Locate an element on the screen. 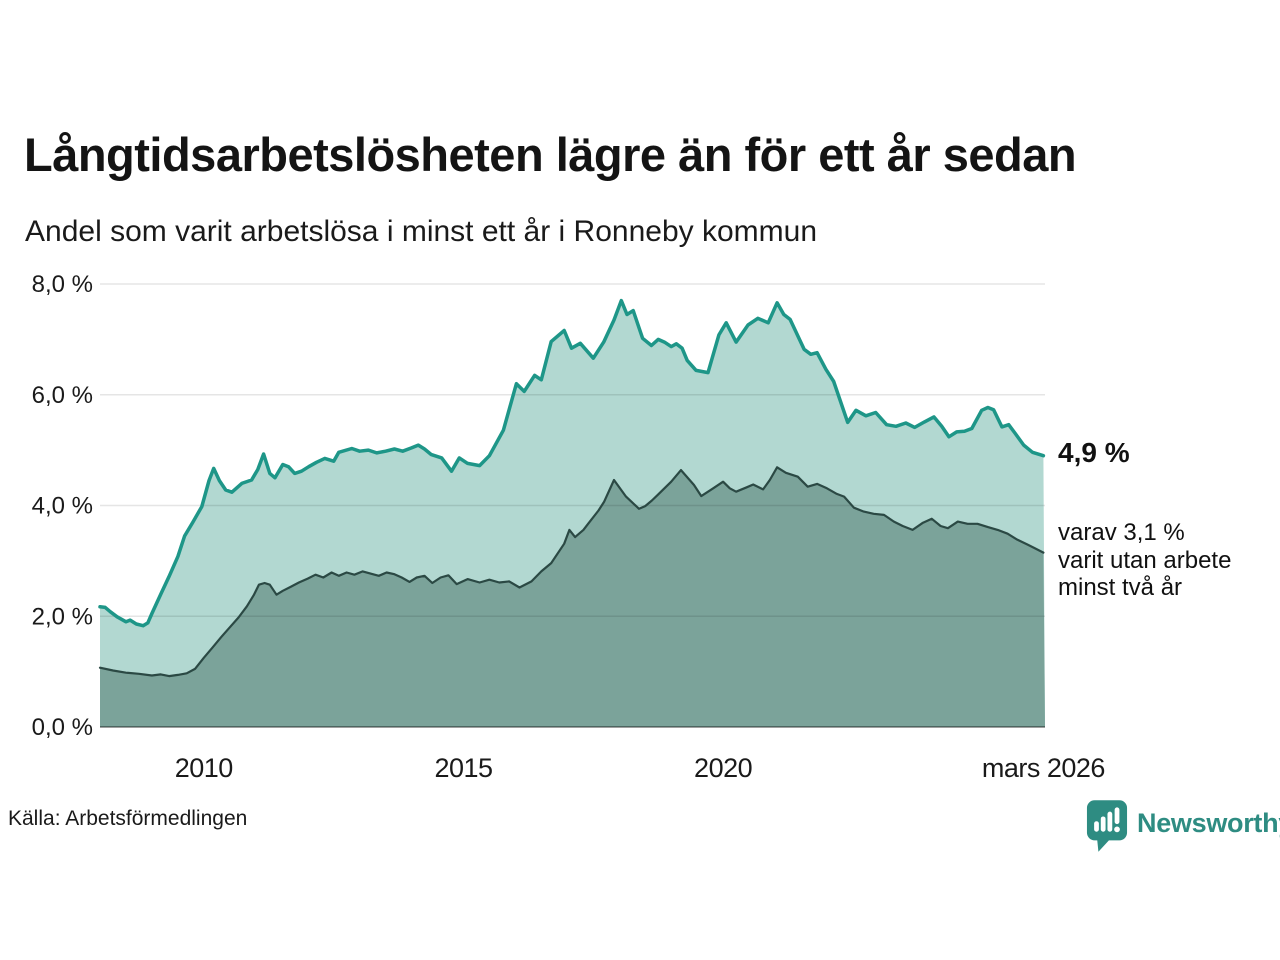 The width and height of the screenshot is (1280, 960). x-tick-label: 2020 is located at coordinates (723, 768).